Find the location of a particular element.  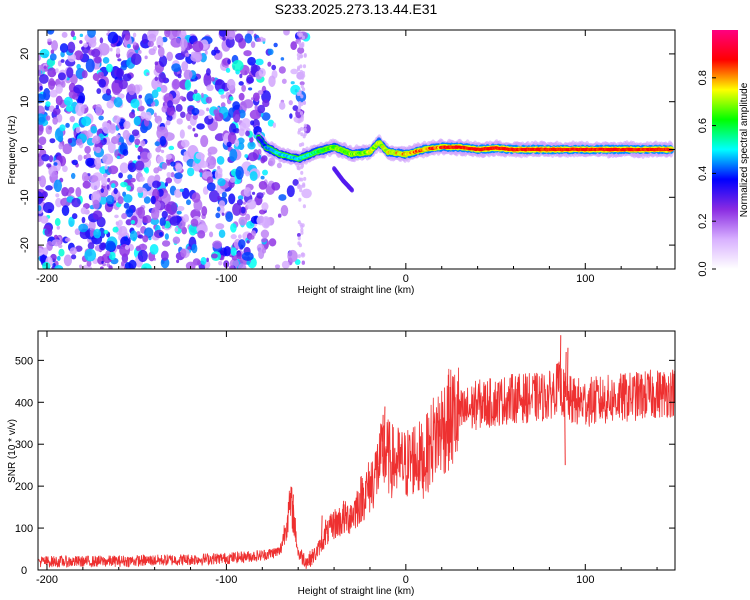

snr-y-axis-title: SNR (10 * v/v) is located at coordinates (12, 451).